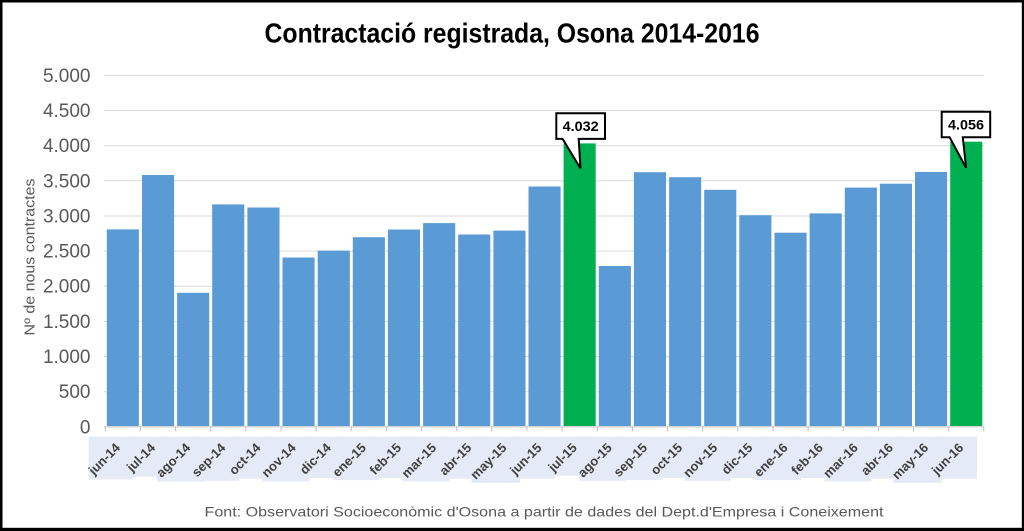  Describe the element at coordinates (67, 76) in the screenshot. I see `svg-text: 5.000` at that location.